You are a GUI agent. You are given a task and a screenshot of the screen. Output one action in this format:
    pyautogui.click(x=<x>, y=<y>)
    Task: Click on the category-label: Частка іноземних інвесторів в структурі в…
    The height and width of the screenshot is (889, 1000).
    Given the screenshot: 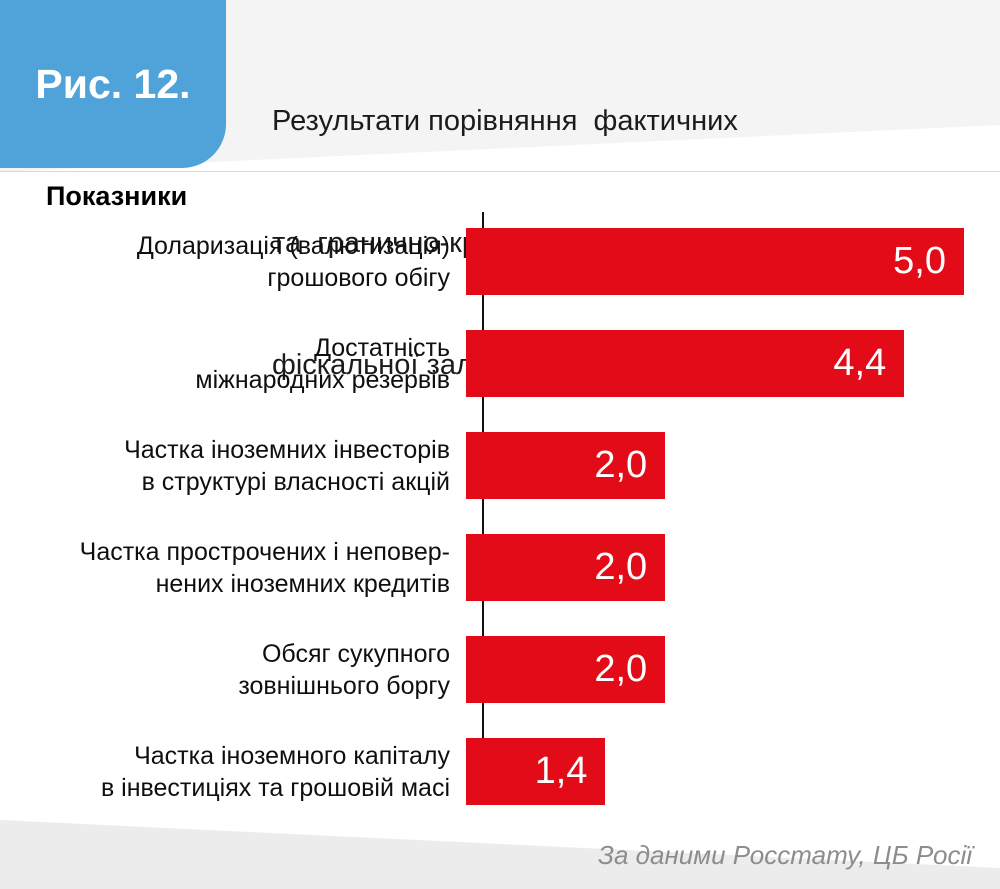 What is the action you would take?
    pyautogui.click(x=233, y=465)
    